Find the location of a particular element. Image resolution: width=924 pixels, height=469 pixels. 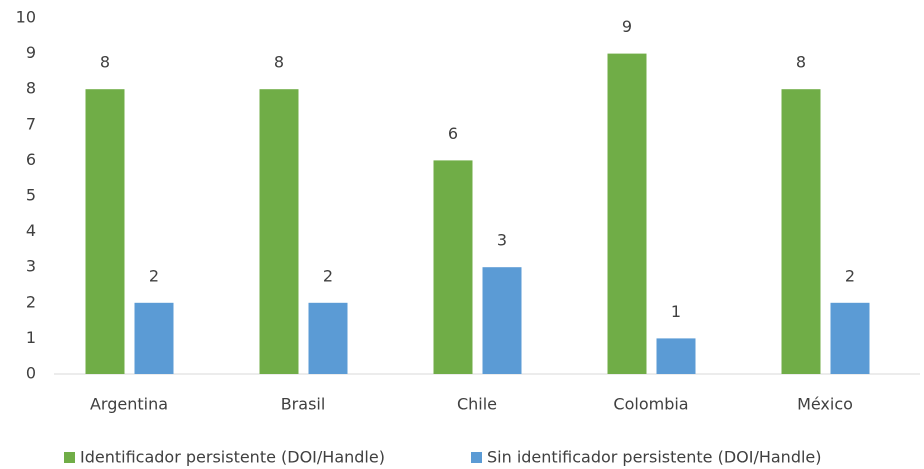

data-label: 1 is located at coordinates (676, 311).